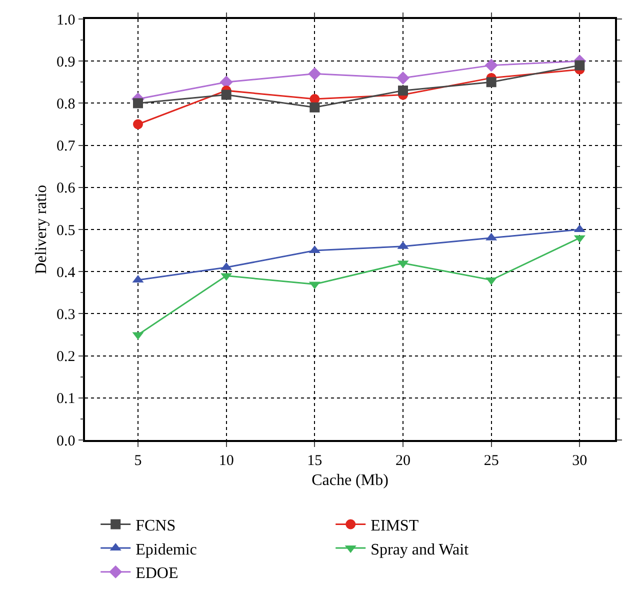 This screenshot has width=637, height=610. What do you see at coordinates (66, 188) in the screenshot?
I see `y-tick-label: 0.6` at bounding box center [66, 188].